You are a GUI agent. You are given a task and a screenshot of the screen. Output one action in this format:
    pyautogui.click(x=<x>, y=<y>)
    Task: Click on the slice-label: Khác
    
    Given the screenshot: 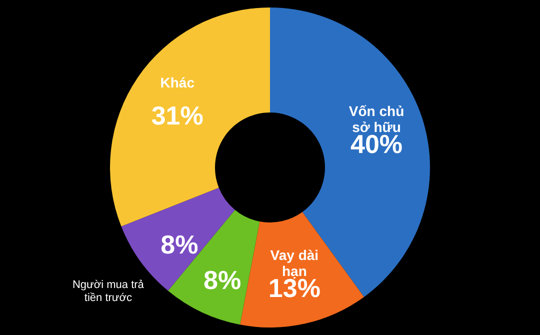 What is the action you would take?
    pyautogui.click(x=177, y=82)
    